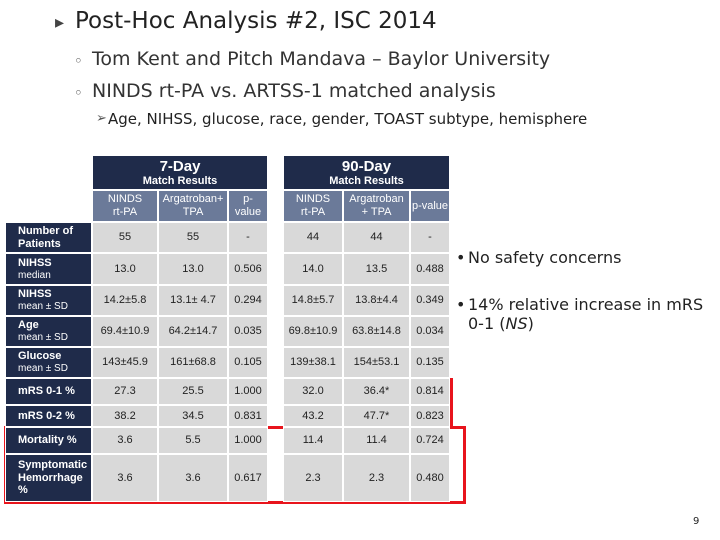  What do you see at coordinates (248, 212) in the screenshot?
I see `column-header-line: value` at bounding box center [248, 212].